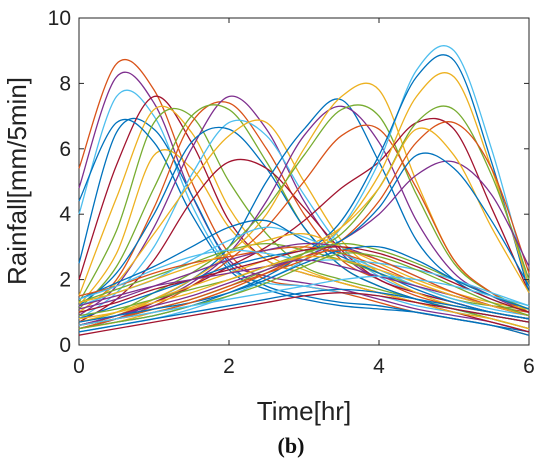 The image size is (550, 467). Describe the element at coordinates (529, 366) in the screenshot. I see `x-tick-label: 6` at that location.